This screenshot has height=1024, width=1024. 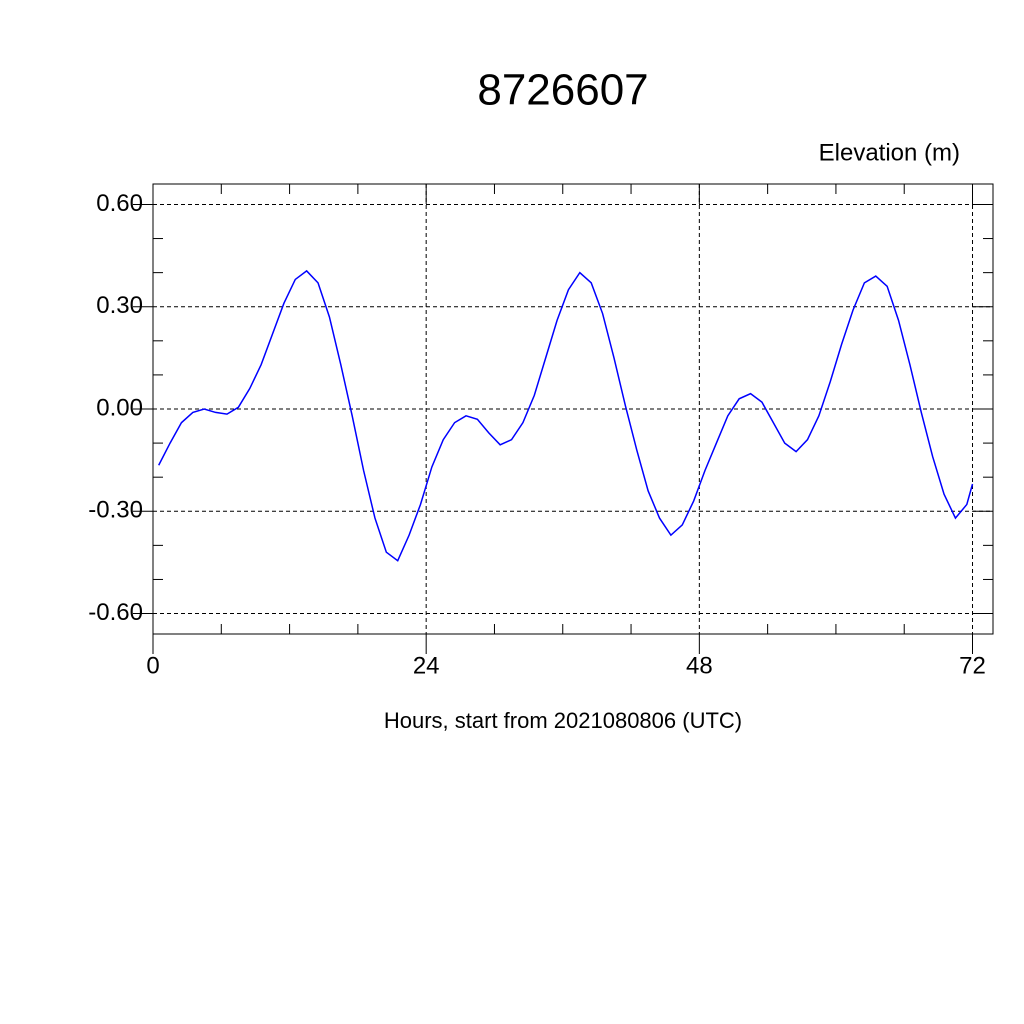 I want to click on x-tick-label: 72, so click(x=972, y=665).